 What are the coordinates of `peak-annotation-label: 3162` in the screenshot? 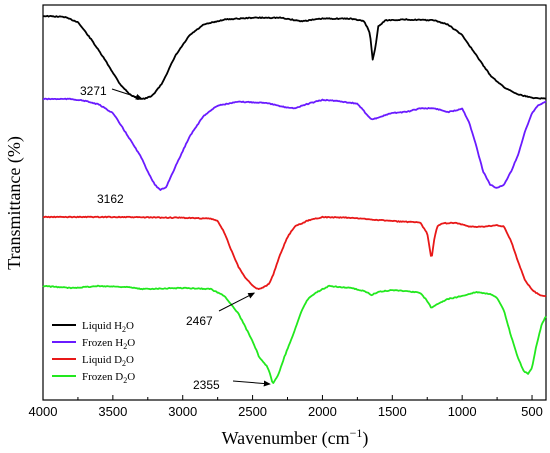 It's located at (110, 199).